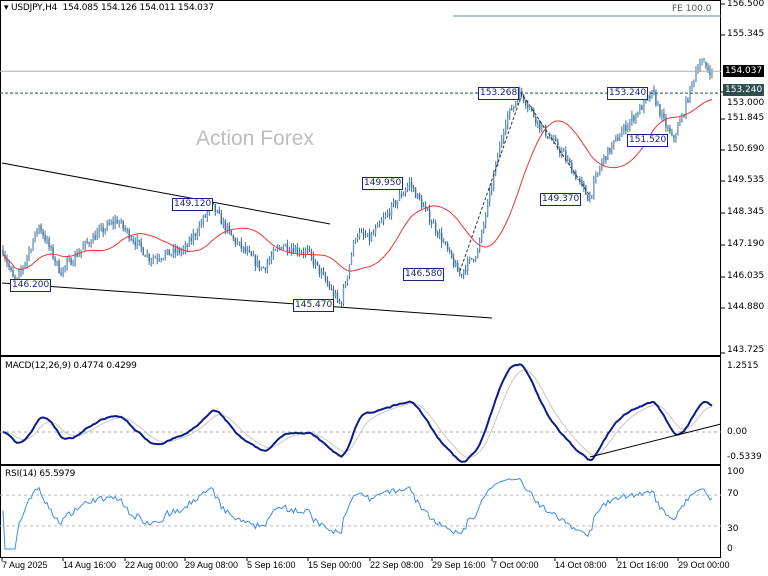 The width and height of the screenshot is (768, 576). Describe the element at coordinates (357, 413) in the screenshot. I see `macd-signal-line` at that location.